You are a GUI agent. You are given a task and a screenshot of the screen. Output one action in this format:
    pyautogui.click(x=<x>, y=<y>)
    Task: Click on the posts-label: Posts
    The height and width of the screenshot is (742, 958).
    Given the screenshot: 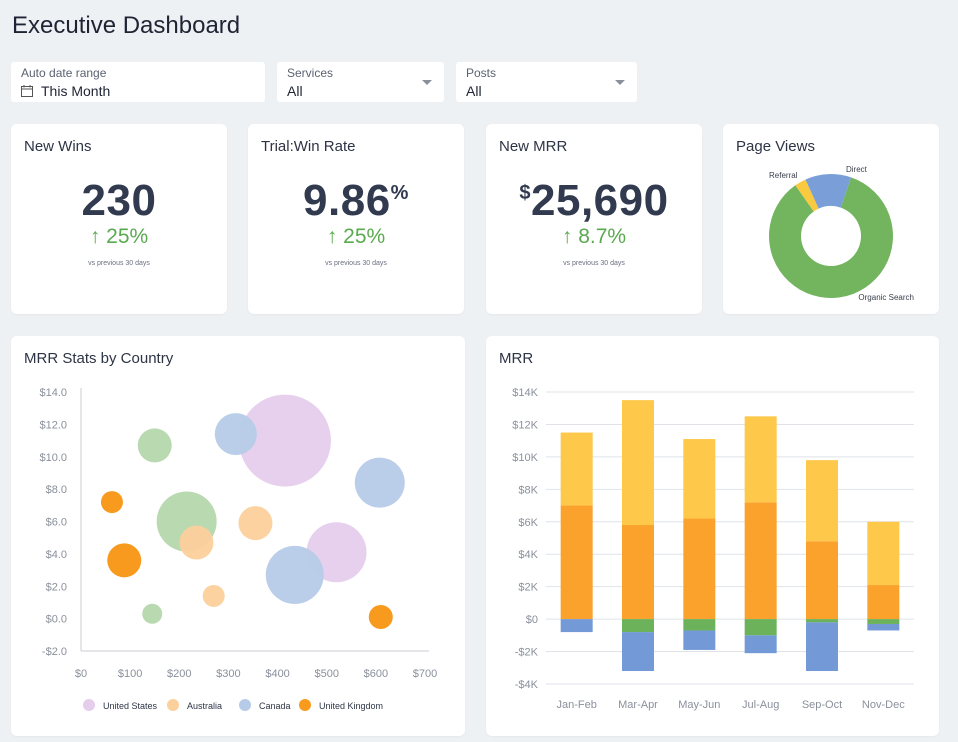 What is the action you would take?
    pyautogui.click(x=481, y=73)
    